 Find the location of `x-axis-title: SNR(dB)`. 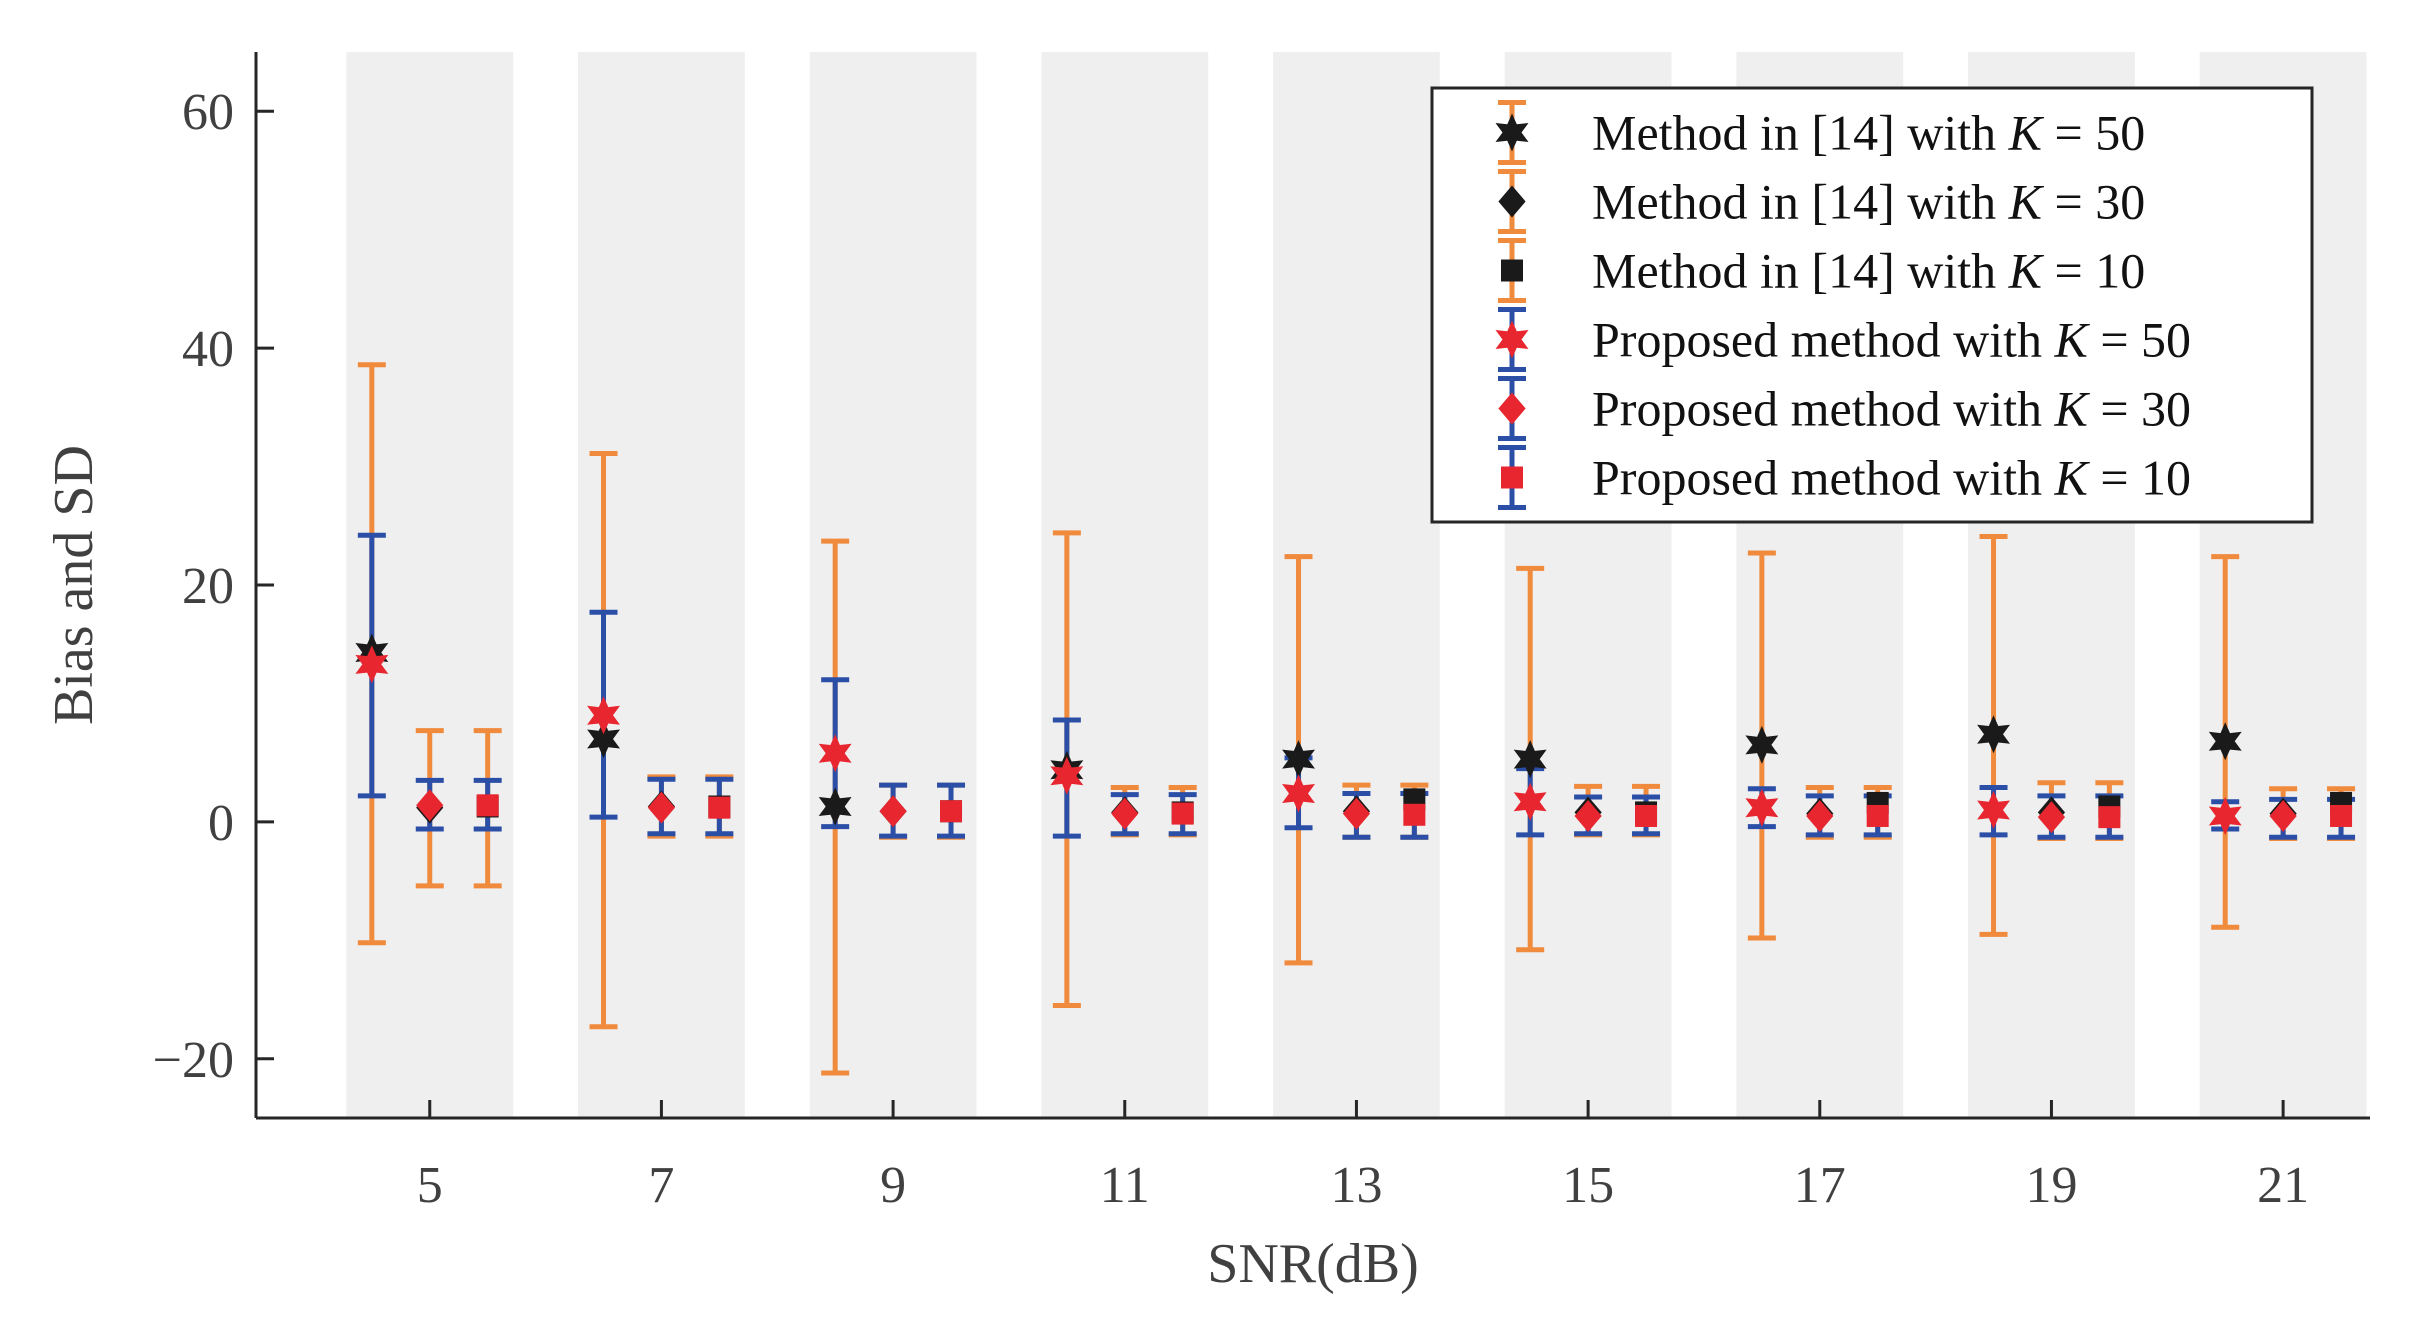

x-axis-title: SNR(dB) is located at coordinates (1313, 1264).